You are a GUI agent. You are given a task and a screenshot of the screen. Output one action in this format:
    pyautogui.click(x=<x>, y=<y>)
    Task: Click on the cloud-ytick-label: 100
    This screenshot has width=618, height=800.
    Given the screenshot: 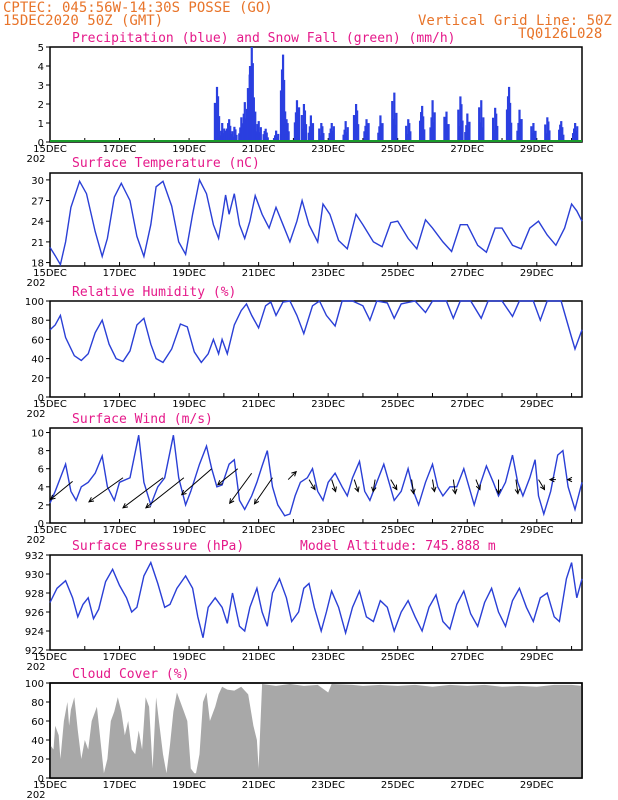 What is the action you would take?
    pyautogui.click(x=34, y=684)
    